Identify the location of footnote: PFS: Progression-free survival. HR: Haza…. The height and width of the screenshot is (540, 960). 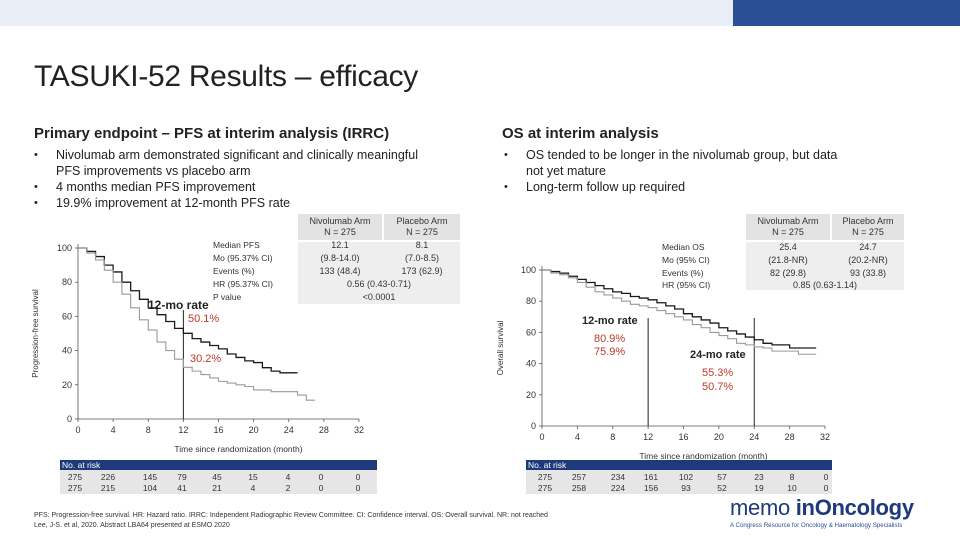
(291, 521).